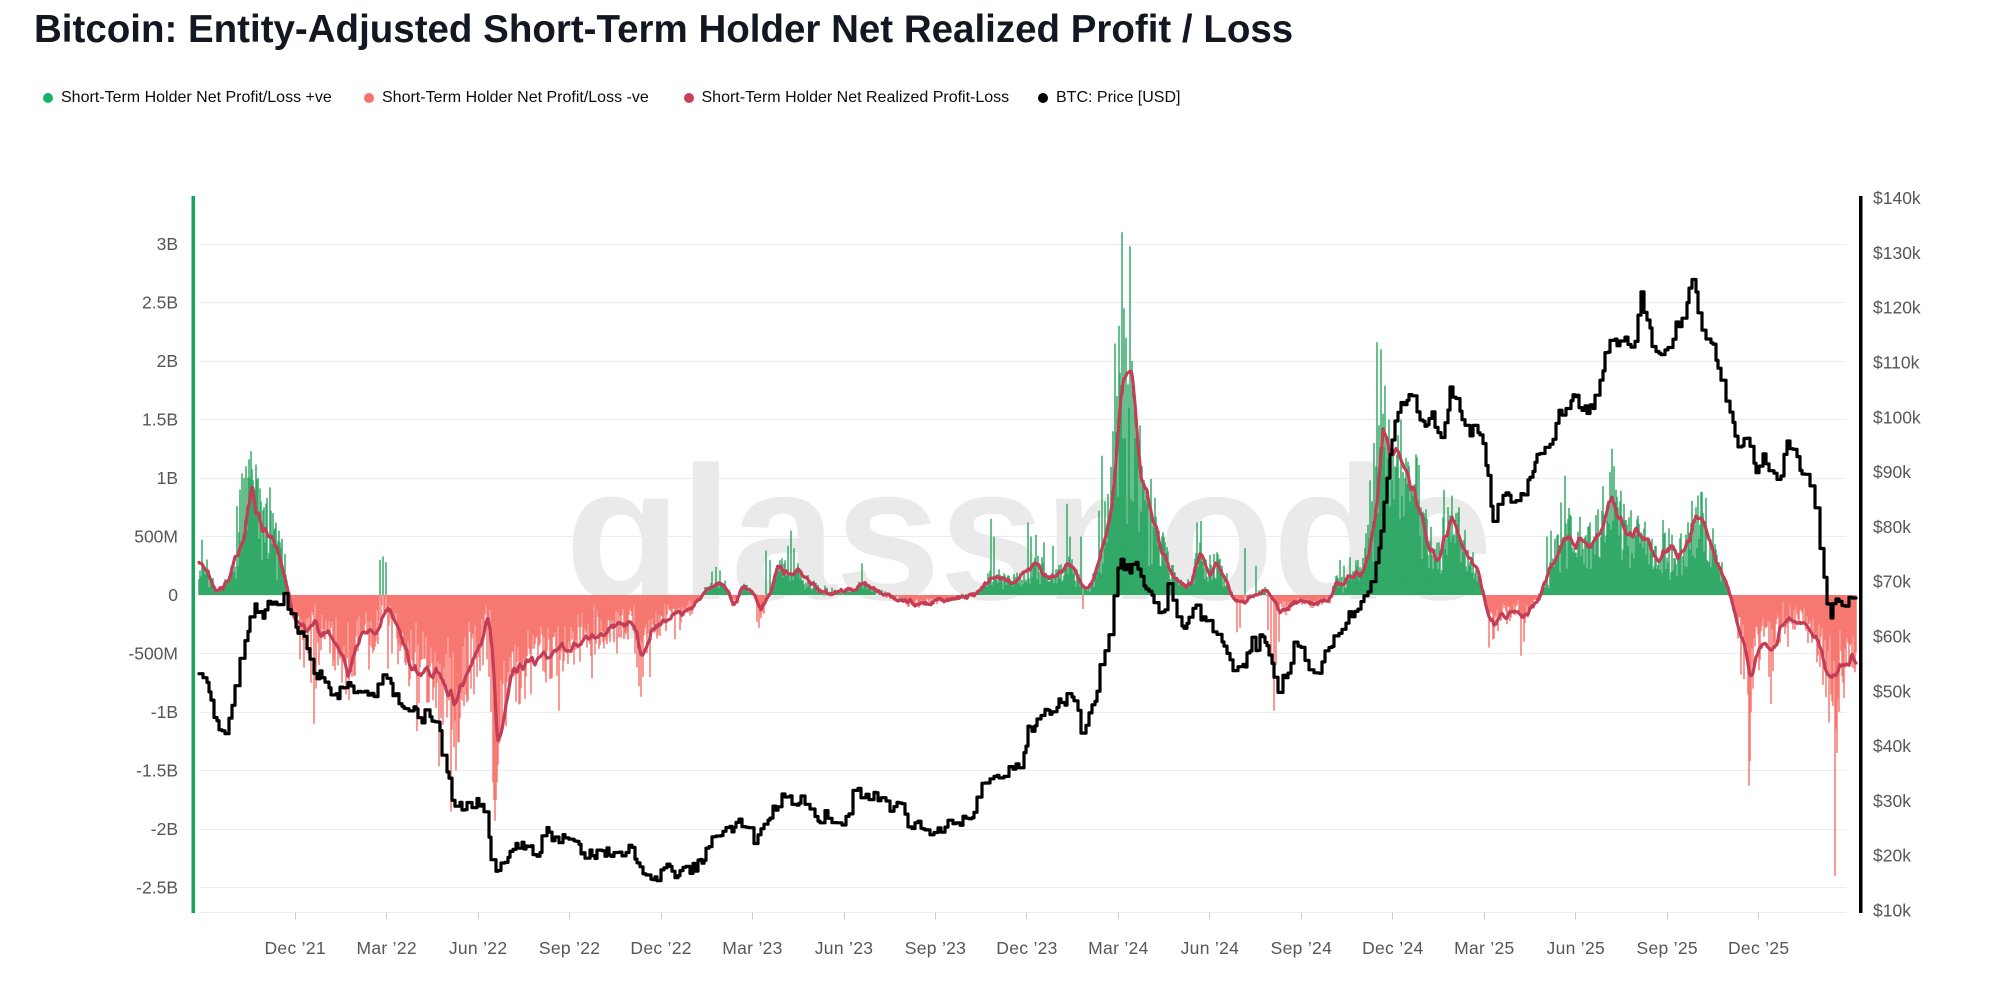 This screenshot has height=995, width=2014. Describe the element at coordinates (1892, 527) in the screenshot. I see `svg-text: $80k` at that location.